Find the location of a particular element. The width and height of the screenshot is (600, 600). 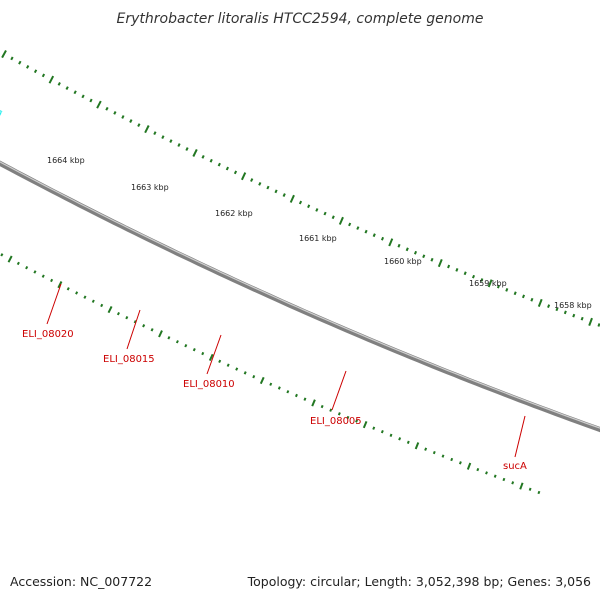

gene-arrow is located at coordinates (1, 112).